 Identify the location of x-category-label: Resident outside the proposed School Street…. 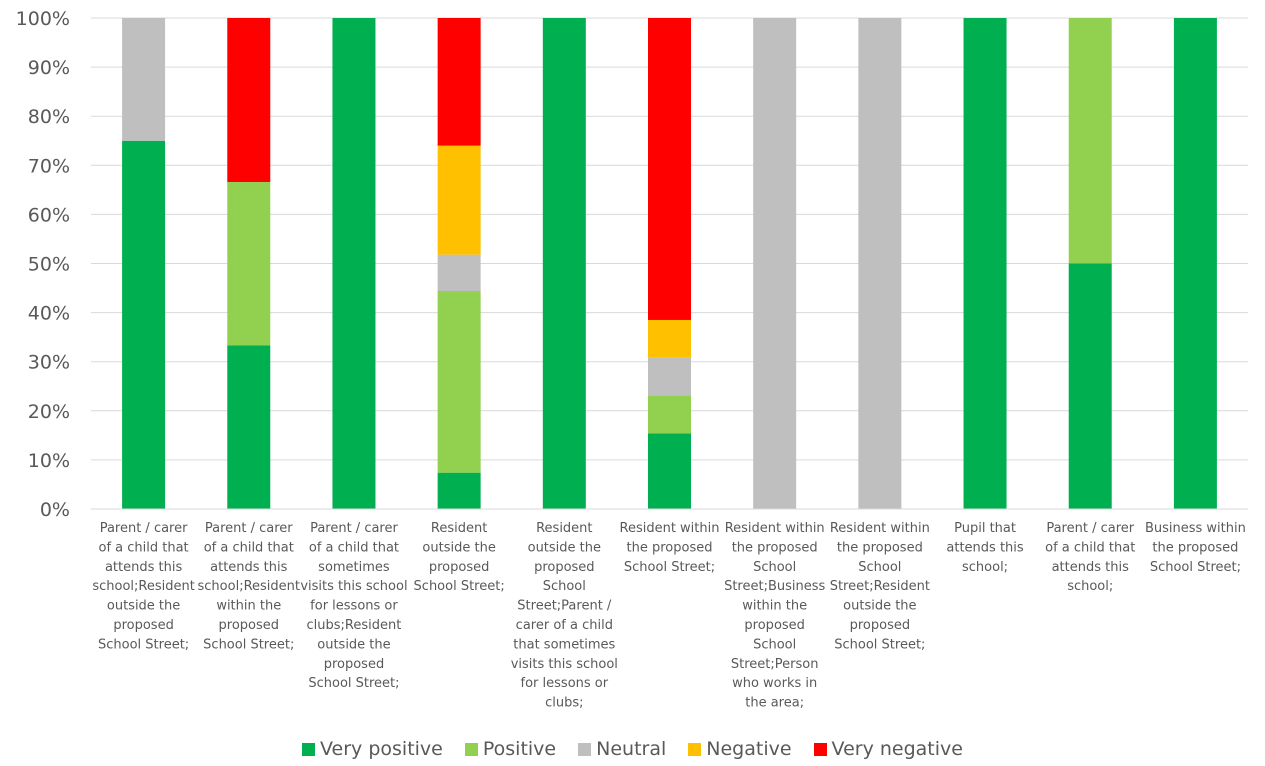
(459, 557).